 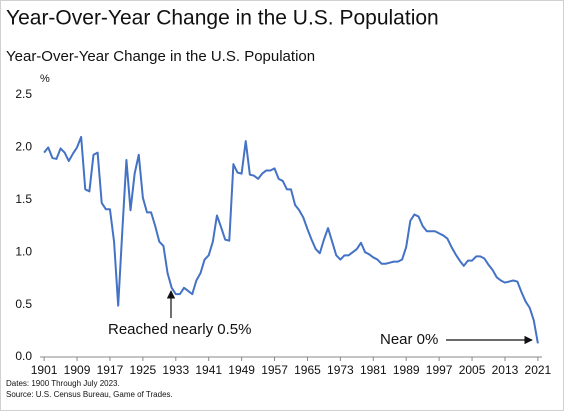 What do you see at coordinates (406, 370) in the screenshot?
I see `x-tick-label: 1989` at bounding box center [406, 370].